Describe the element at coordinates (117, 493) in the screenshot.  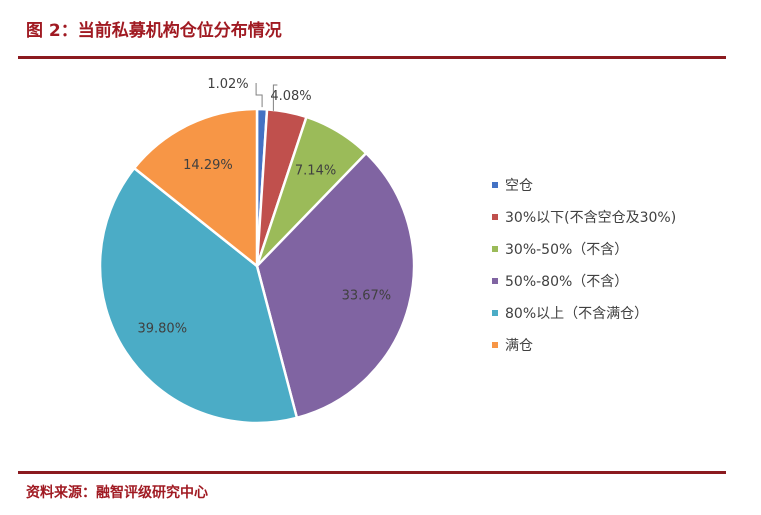
I see `source-note: 资料来源：融智评级研究中心` at that location.